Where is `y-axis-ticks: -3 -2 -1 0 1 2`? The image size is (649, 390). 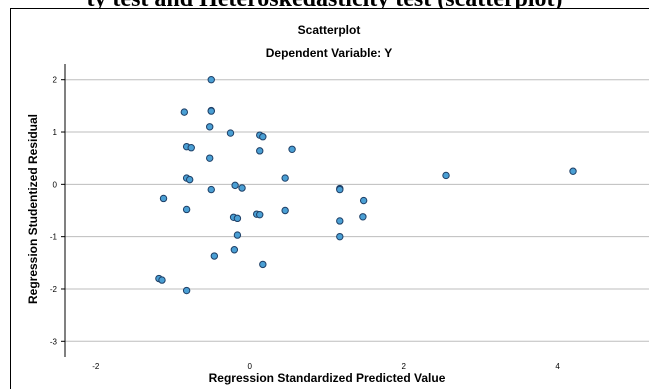 y-axis-ticks: -3 -2 -1 0 1 2 is located at coordinates (57, 211).